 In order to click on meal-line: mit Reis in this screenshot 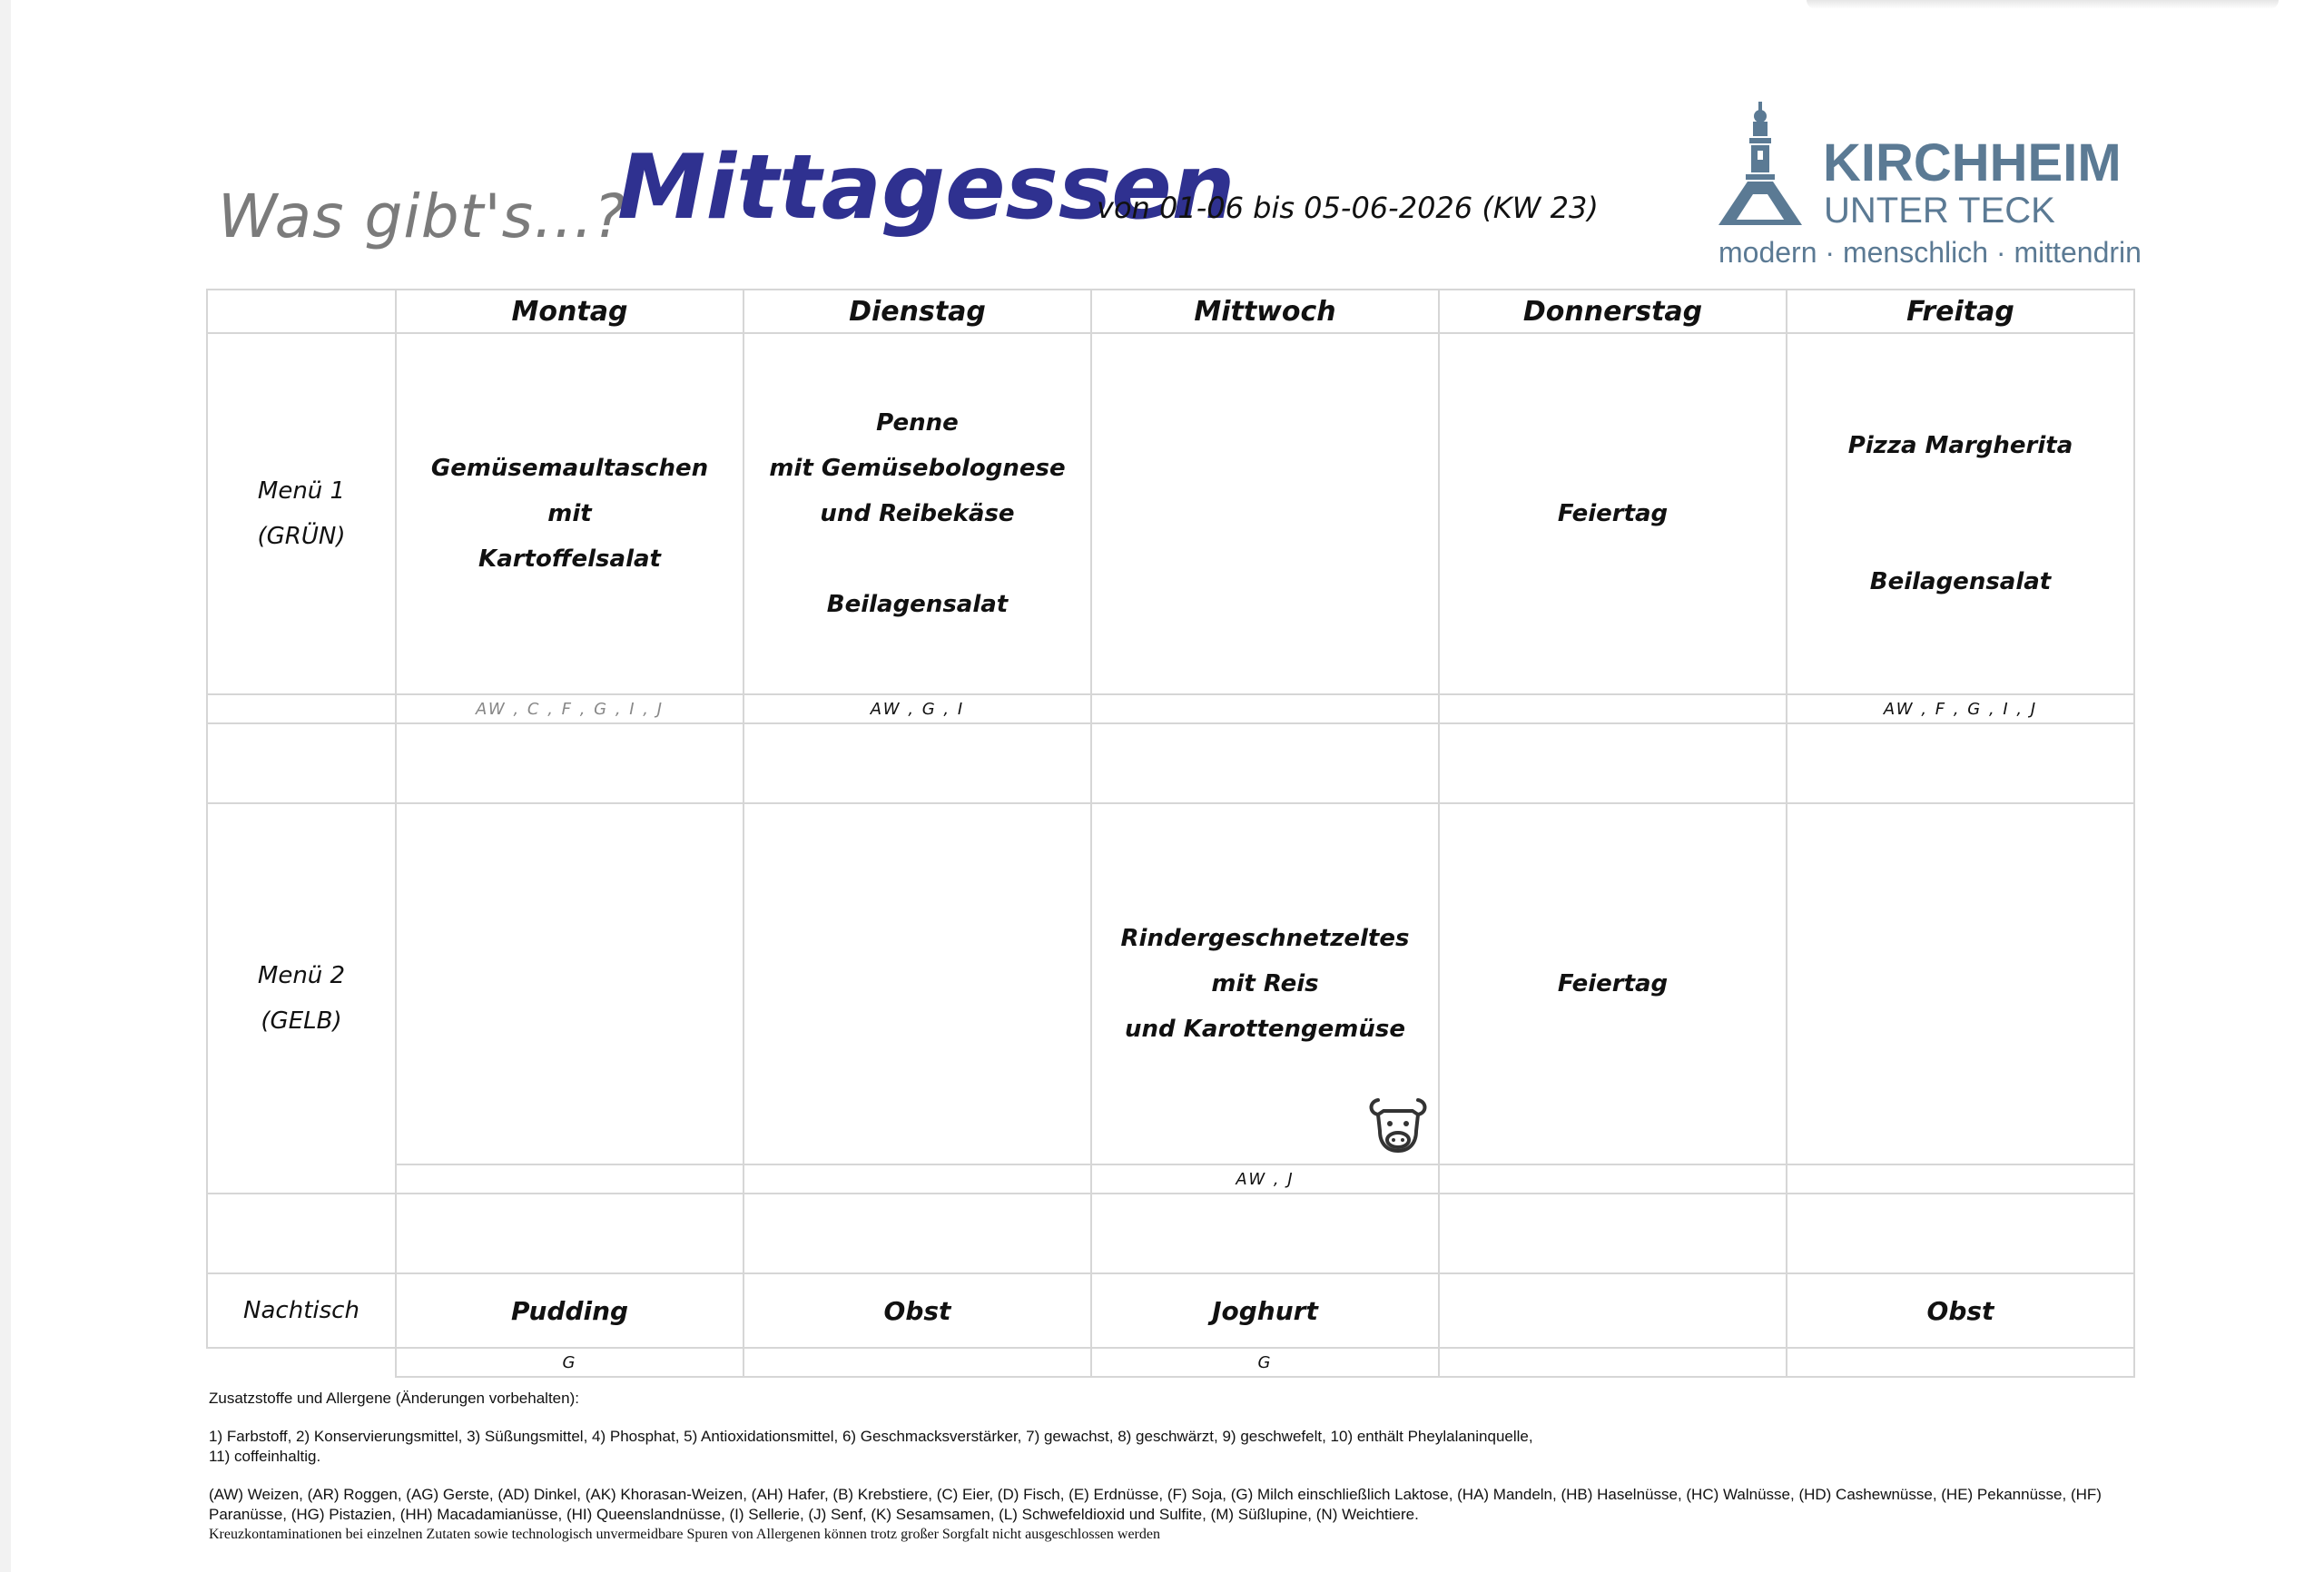, I will do `click(1265, 983)`.